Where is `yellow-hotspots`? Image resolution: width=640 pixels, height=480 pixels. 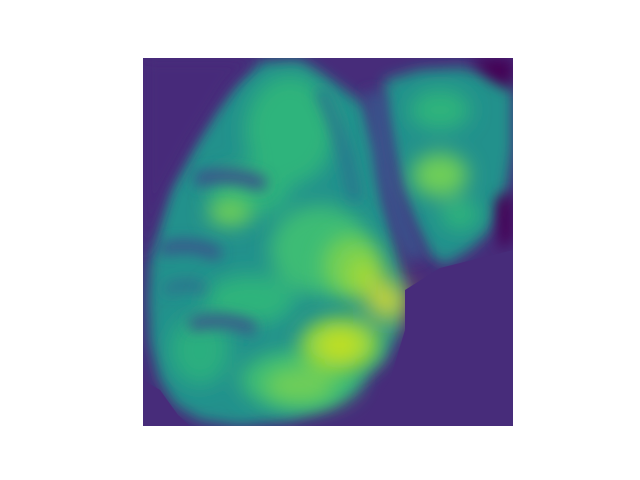
yellow-hotspots is located at coordinates (360, 307).